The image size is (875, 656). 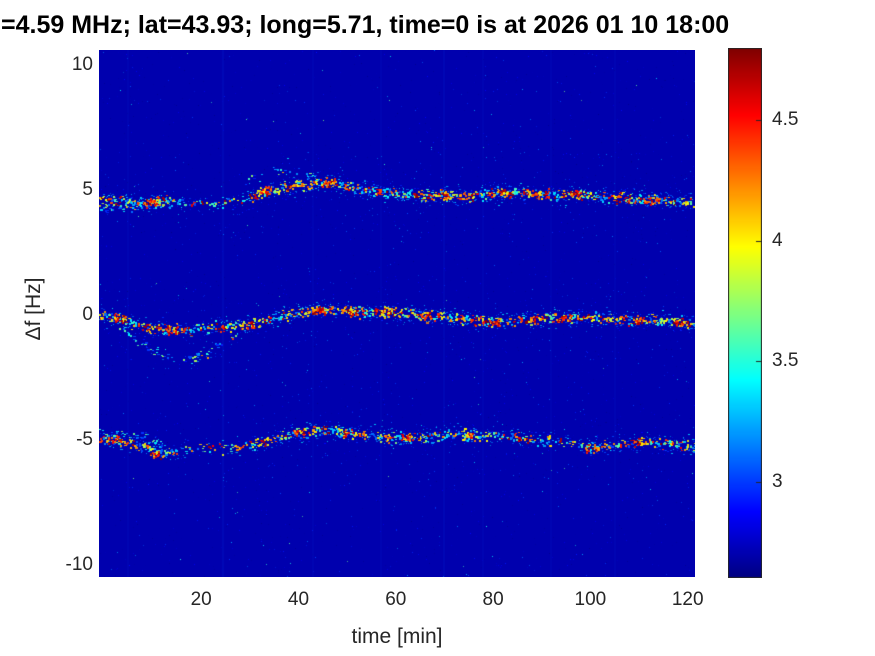 I want to click on x-tick-label: 60, so click(x=396, y=599).